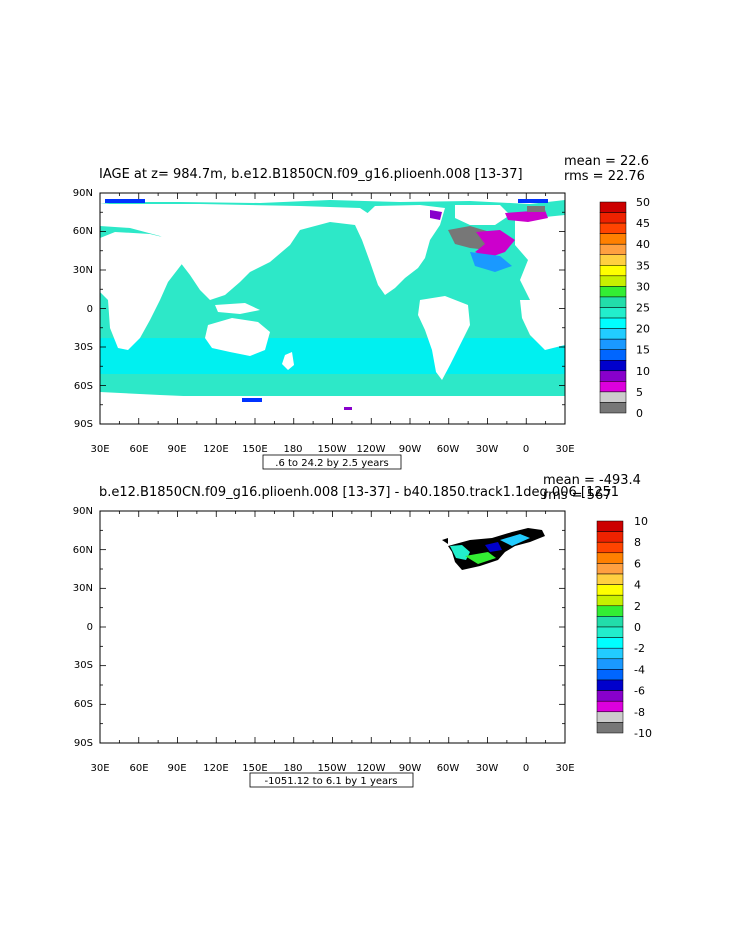 The width and height of the screenshot is (733, 945). Describe the element at coordinates (542, 325) in the screenshot. I see `africa-south-east-land` at that location.